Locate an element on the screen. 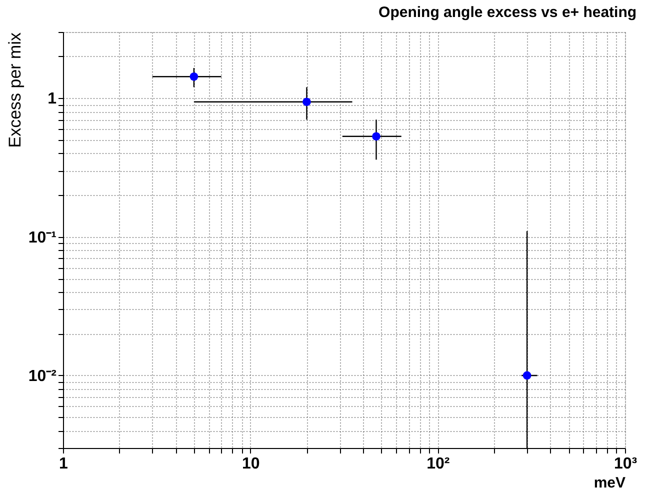  y-axis-title: Excess per mix is located at coordinates (14, 90).